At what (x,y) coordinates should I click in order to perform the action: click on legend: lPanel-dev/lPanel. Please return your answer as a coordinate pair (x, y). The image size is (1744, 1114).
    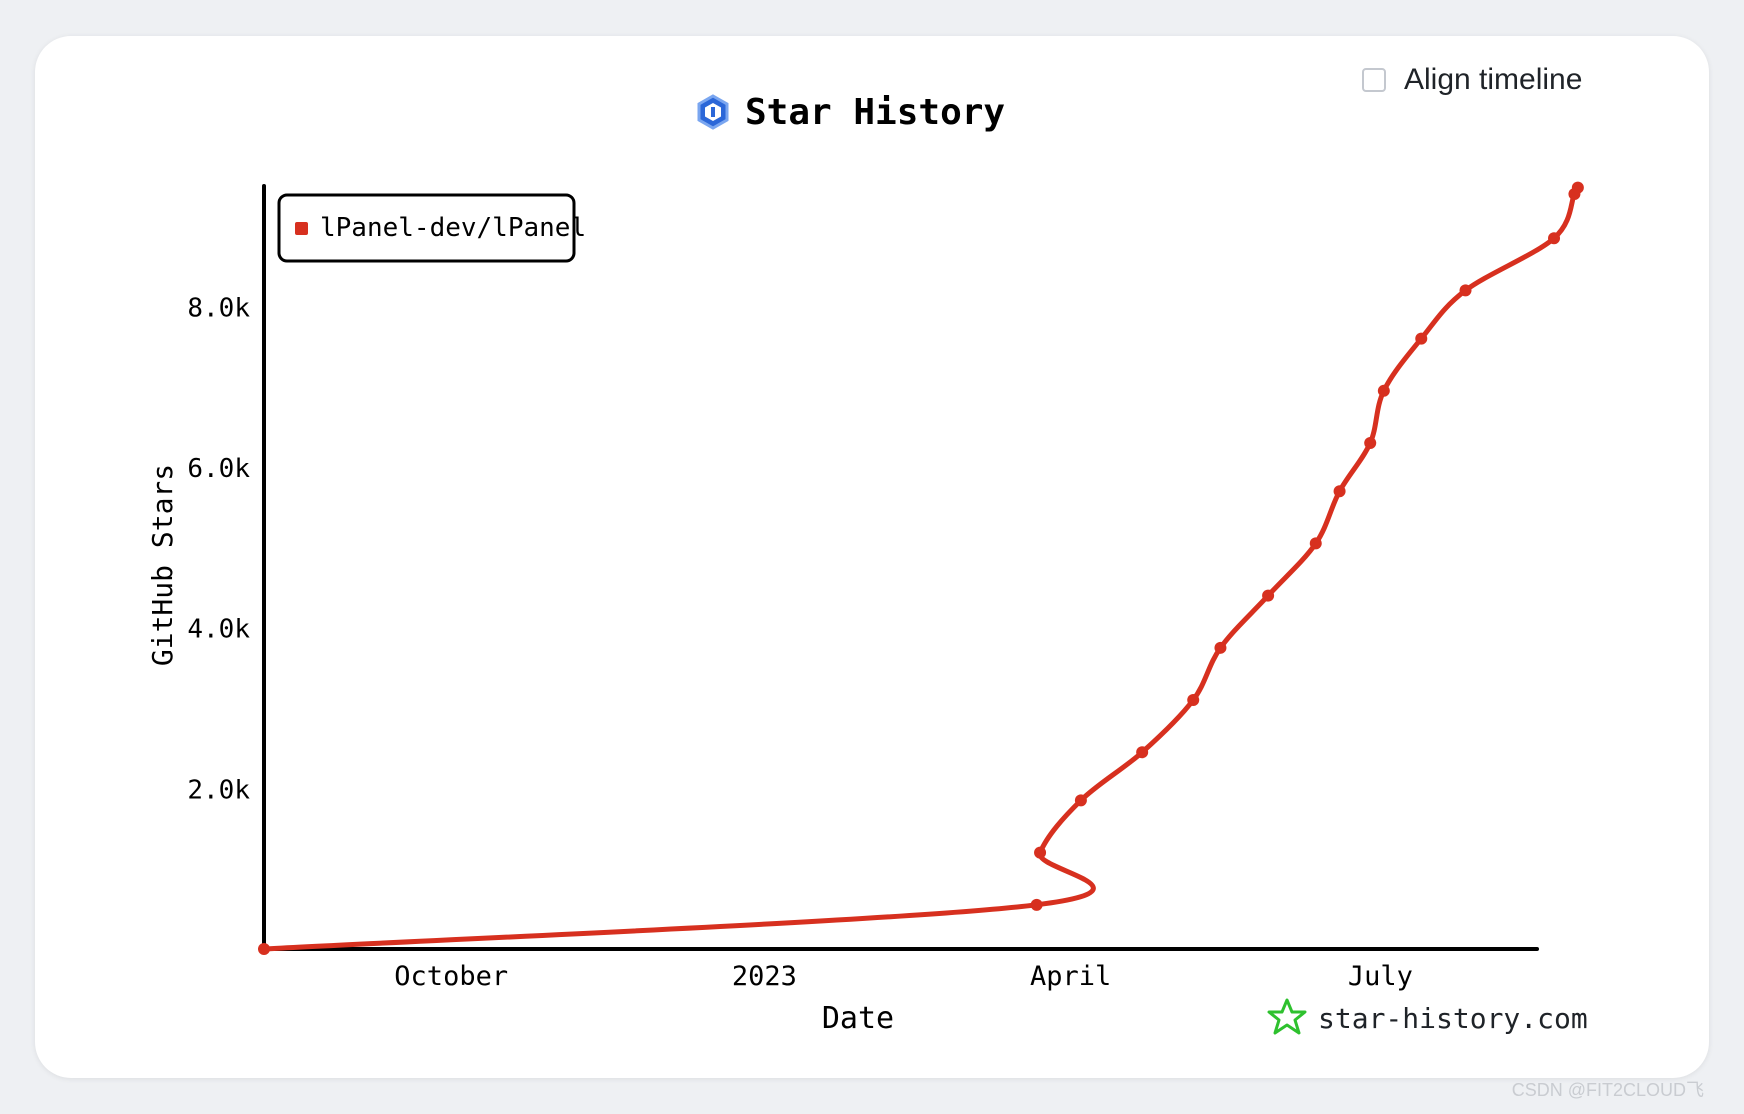
    Looking at the image, I should click on (431, 228).